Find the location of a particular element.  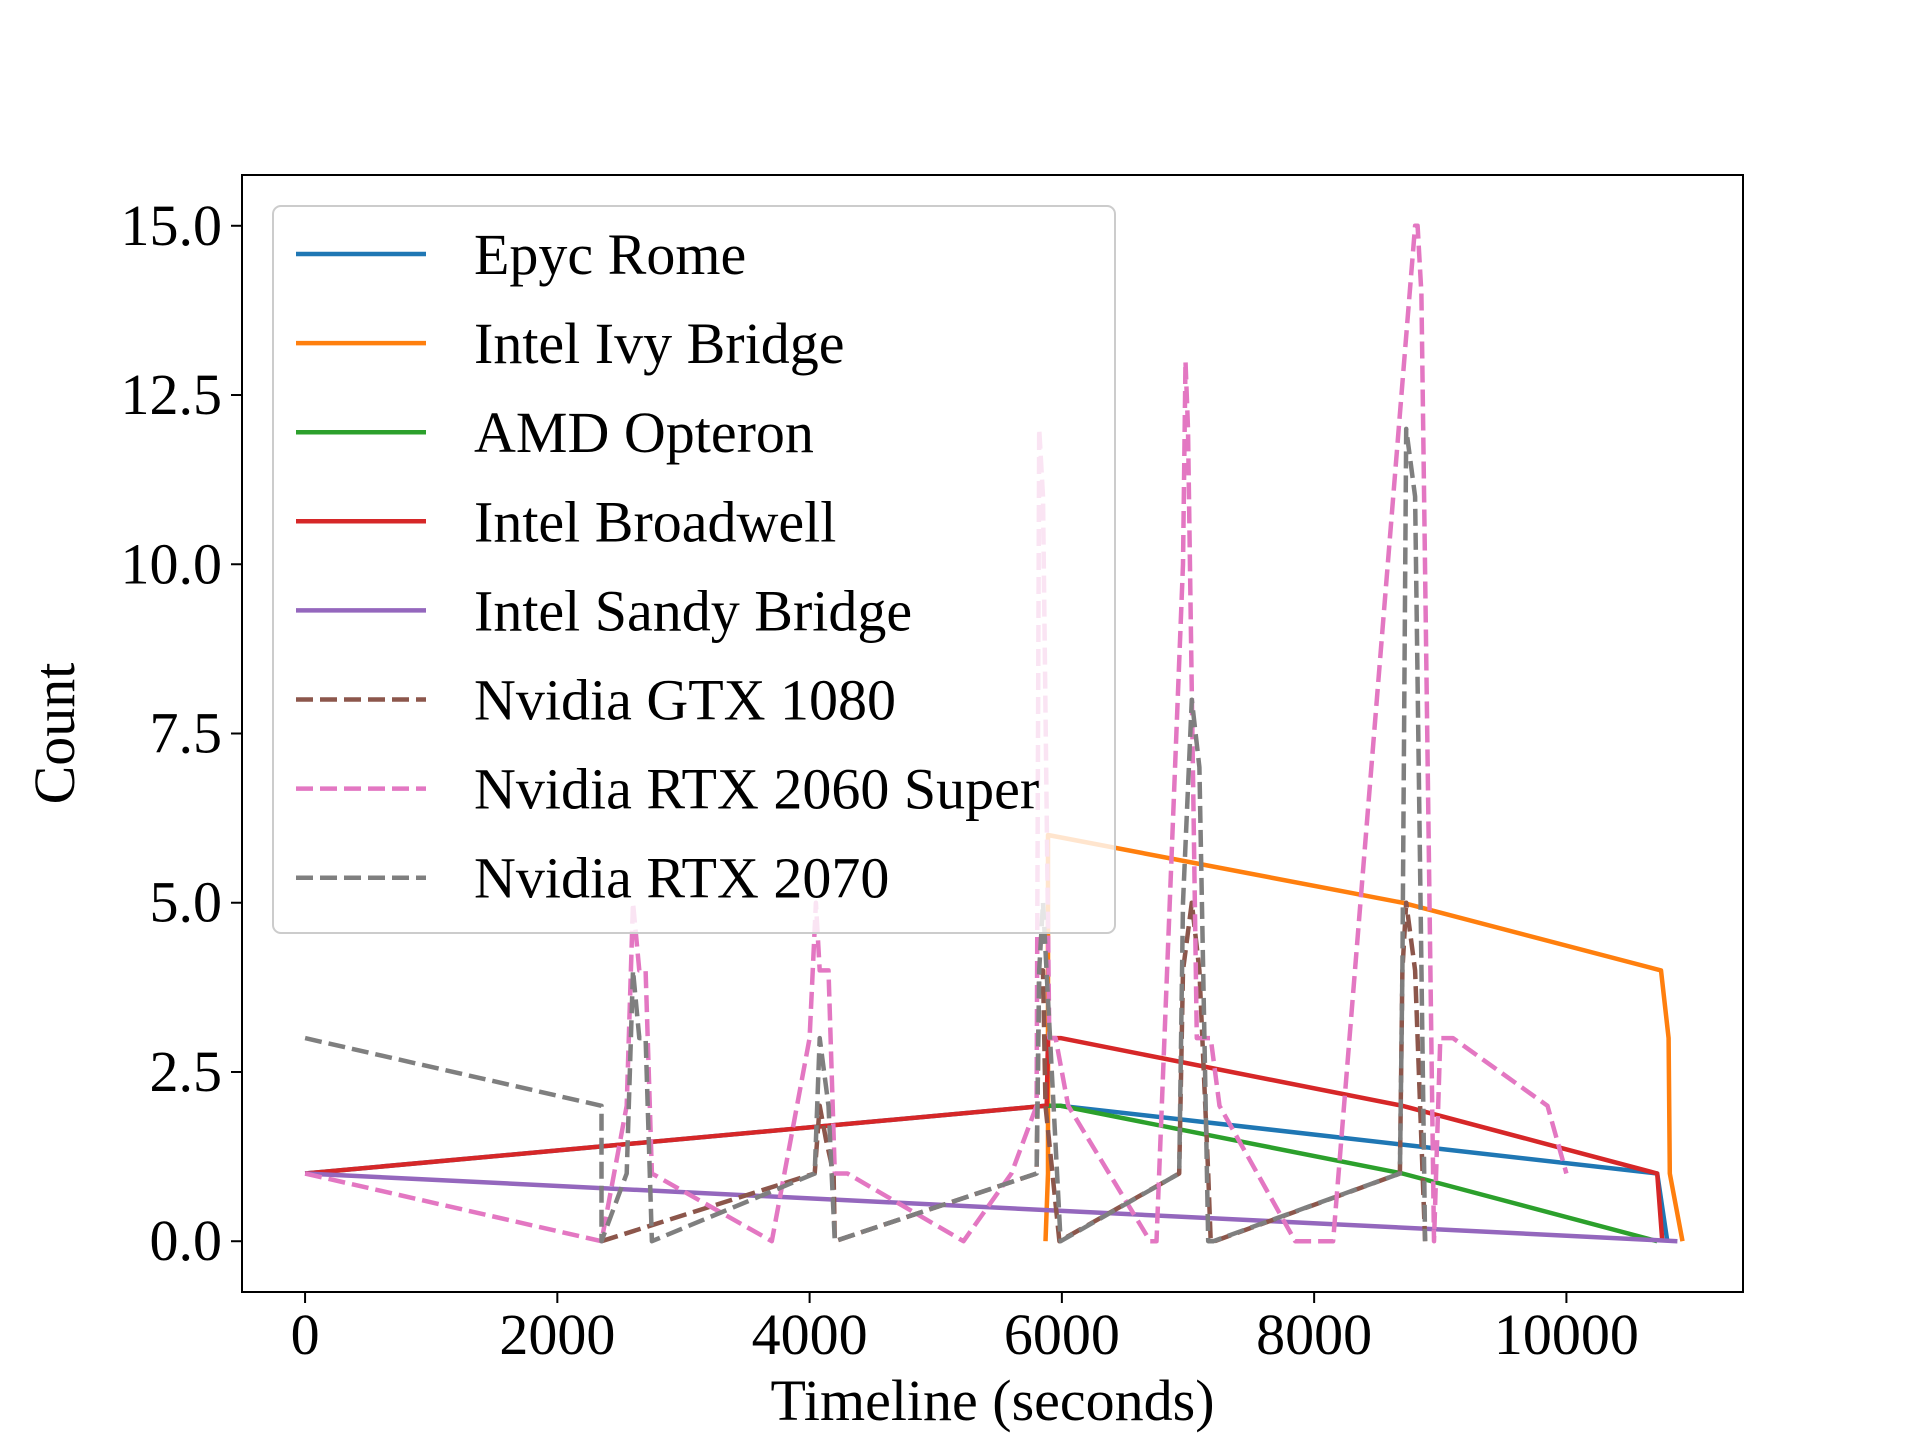

y-tick-label: 12.5 is located at coordinates (172, 394).